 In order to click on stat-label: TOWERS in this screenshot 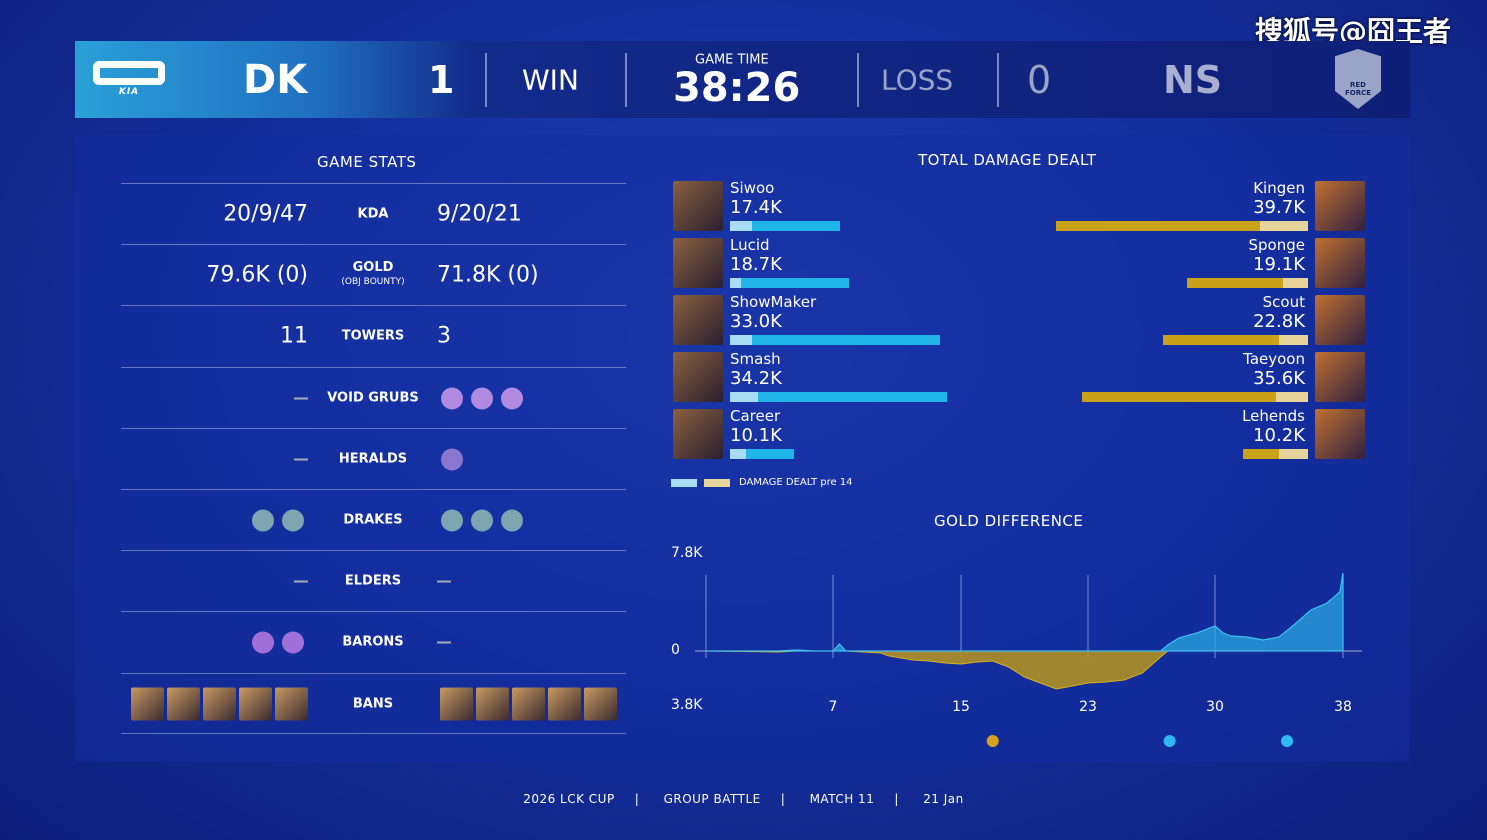, I will do `click(373, 336)`.